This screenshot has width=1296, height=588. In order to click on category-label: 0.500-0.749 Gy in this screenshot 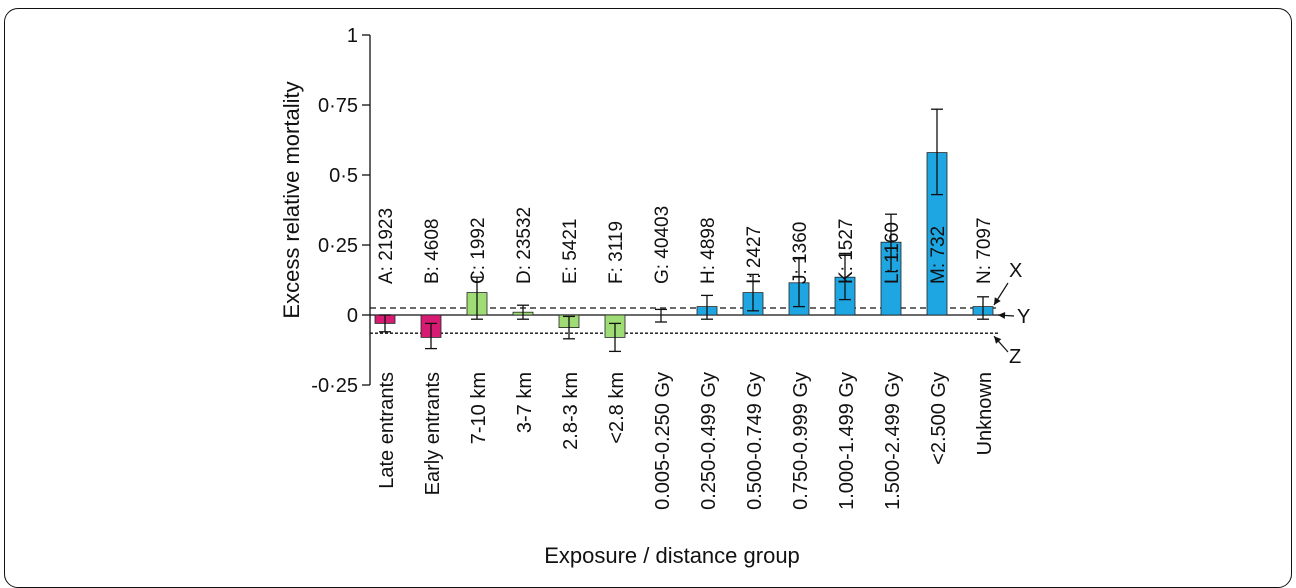, I will do `click(755, 441)`.